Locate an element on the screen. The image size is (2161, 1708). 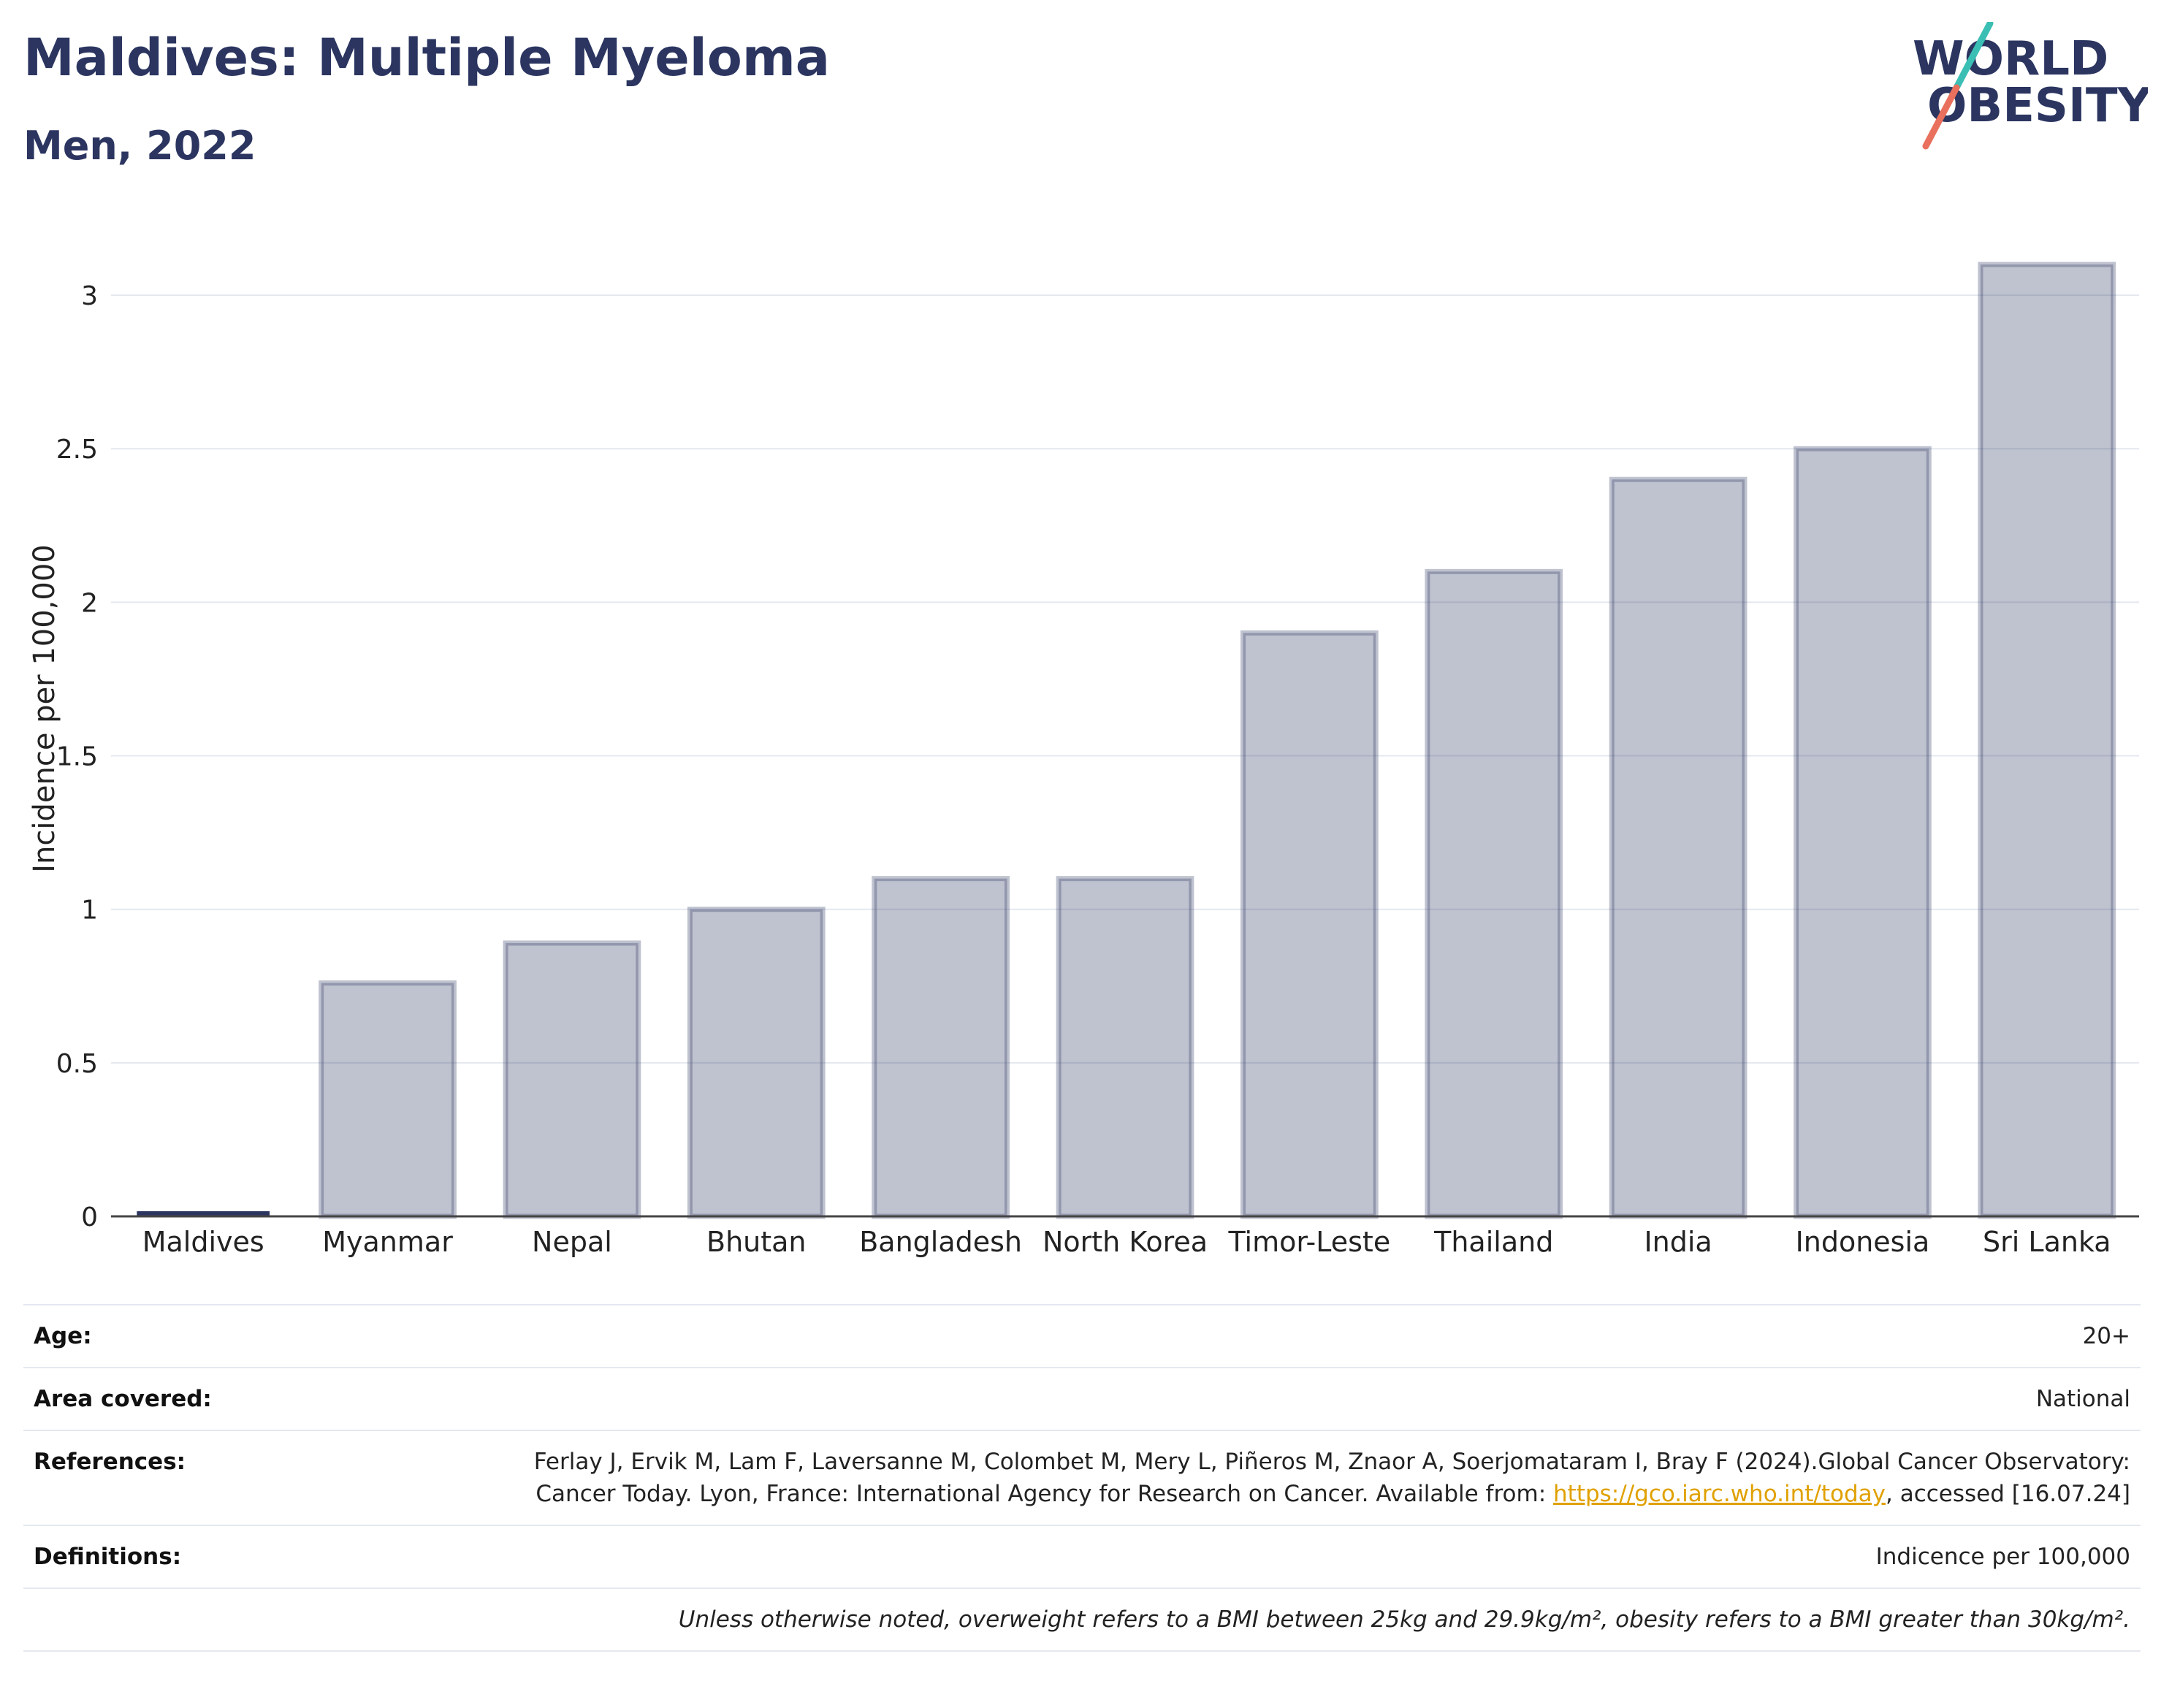
bar-maldives is located at coordinates (204, 1213).